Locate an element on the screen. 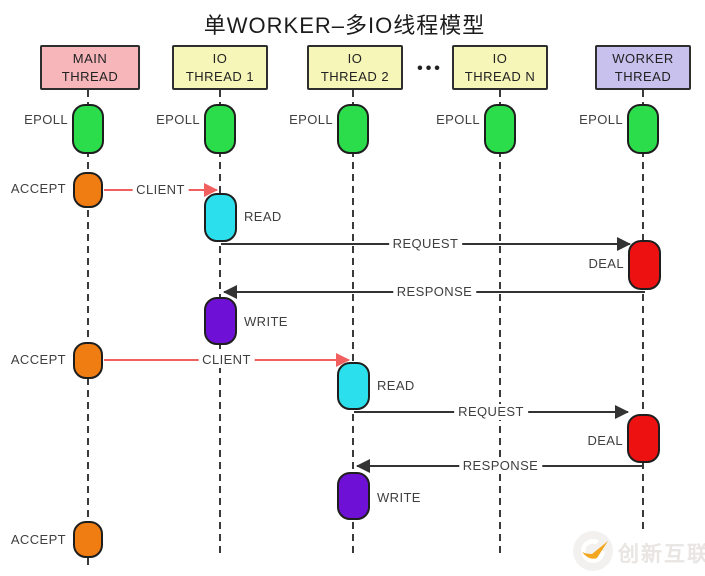 This screenshot has width=705, height=576. read-label-1: READ is located at coordinates (263, 216).